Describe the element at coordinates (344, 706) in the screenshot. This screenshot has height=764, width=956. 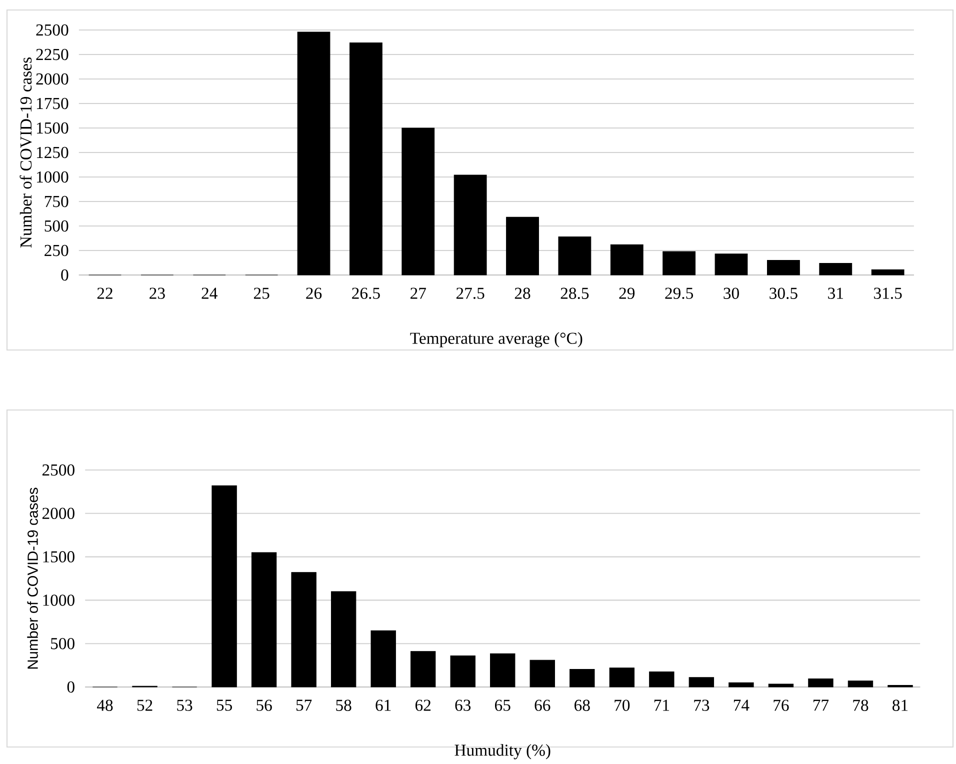
I see `x-tick-label: 58` at that location.